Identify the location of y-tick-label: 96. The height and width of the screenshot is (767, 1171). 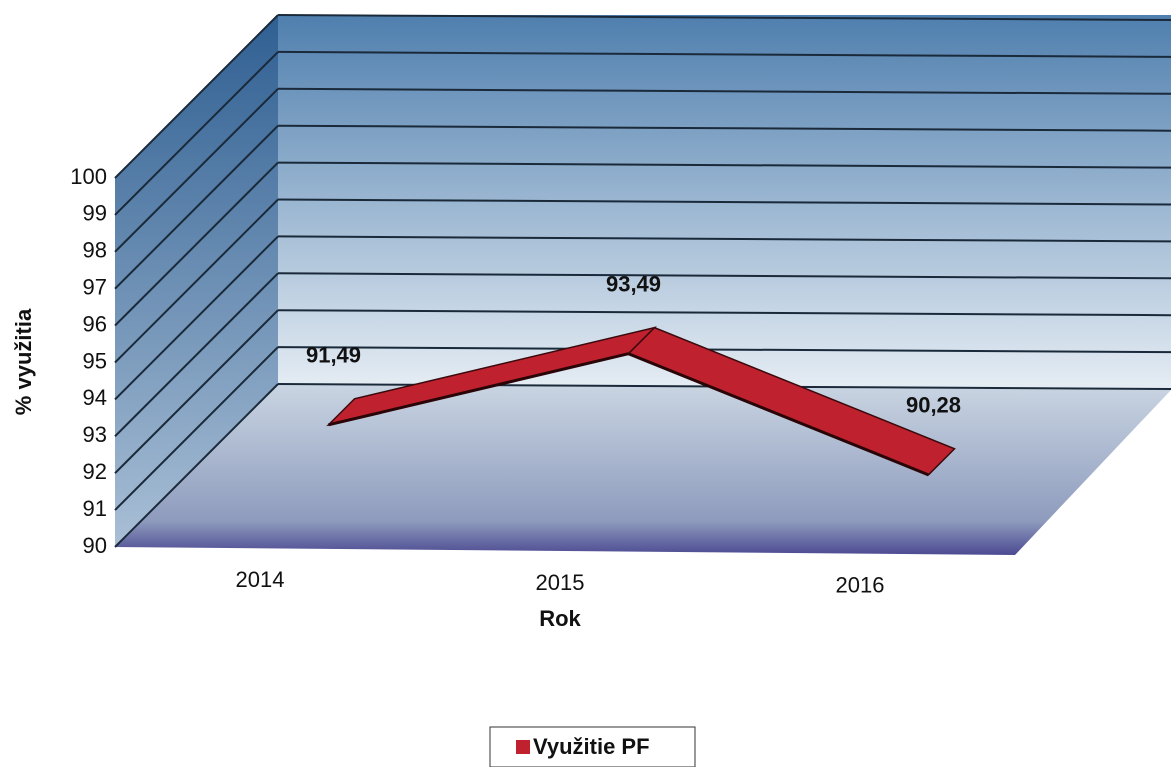
(95, 323).